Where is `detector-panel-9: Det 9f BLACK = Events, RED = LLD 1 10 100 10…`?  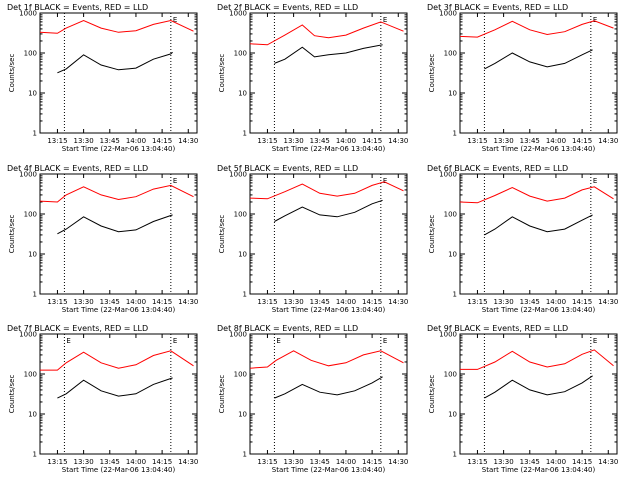
detector-panel-9: Det 9f BLACK = Events, RED = LLD 1 10 100 10… is located at coordinates (522, 399).